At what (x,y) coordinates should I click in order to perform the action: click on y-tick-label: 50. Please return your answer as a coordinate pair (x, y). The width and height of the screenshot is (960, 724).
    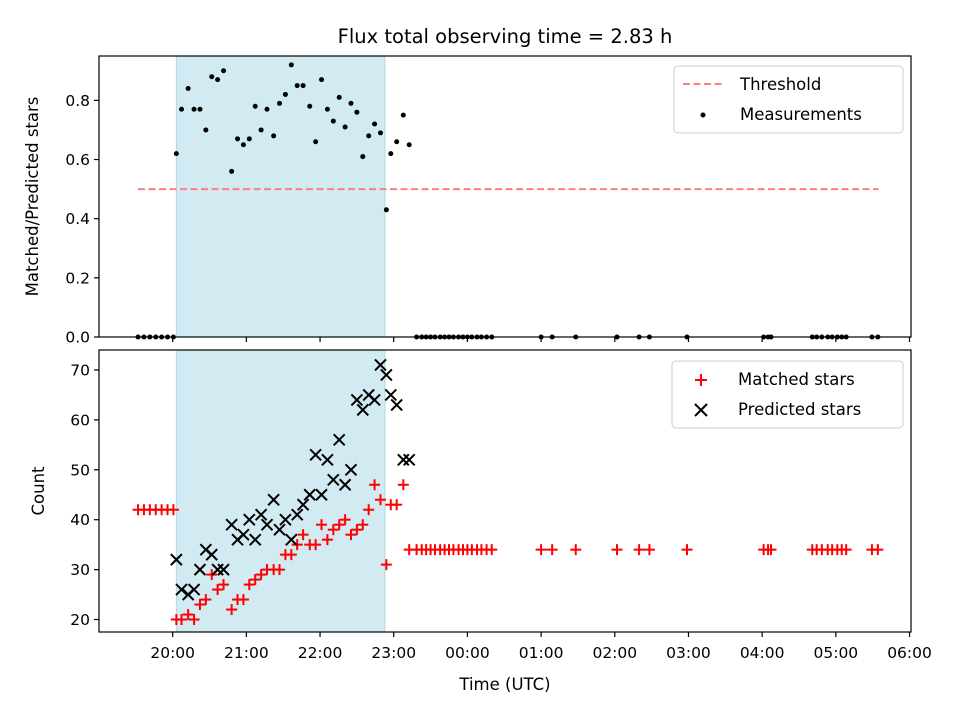
    Looking at the image, I should click on (80, 470).